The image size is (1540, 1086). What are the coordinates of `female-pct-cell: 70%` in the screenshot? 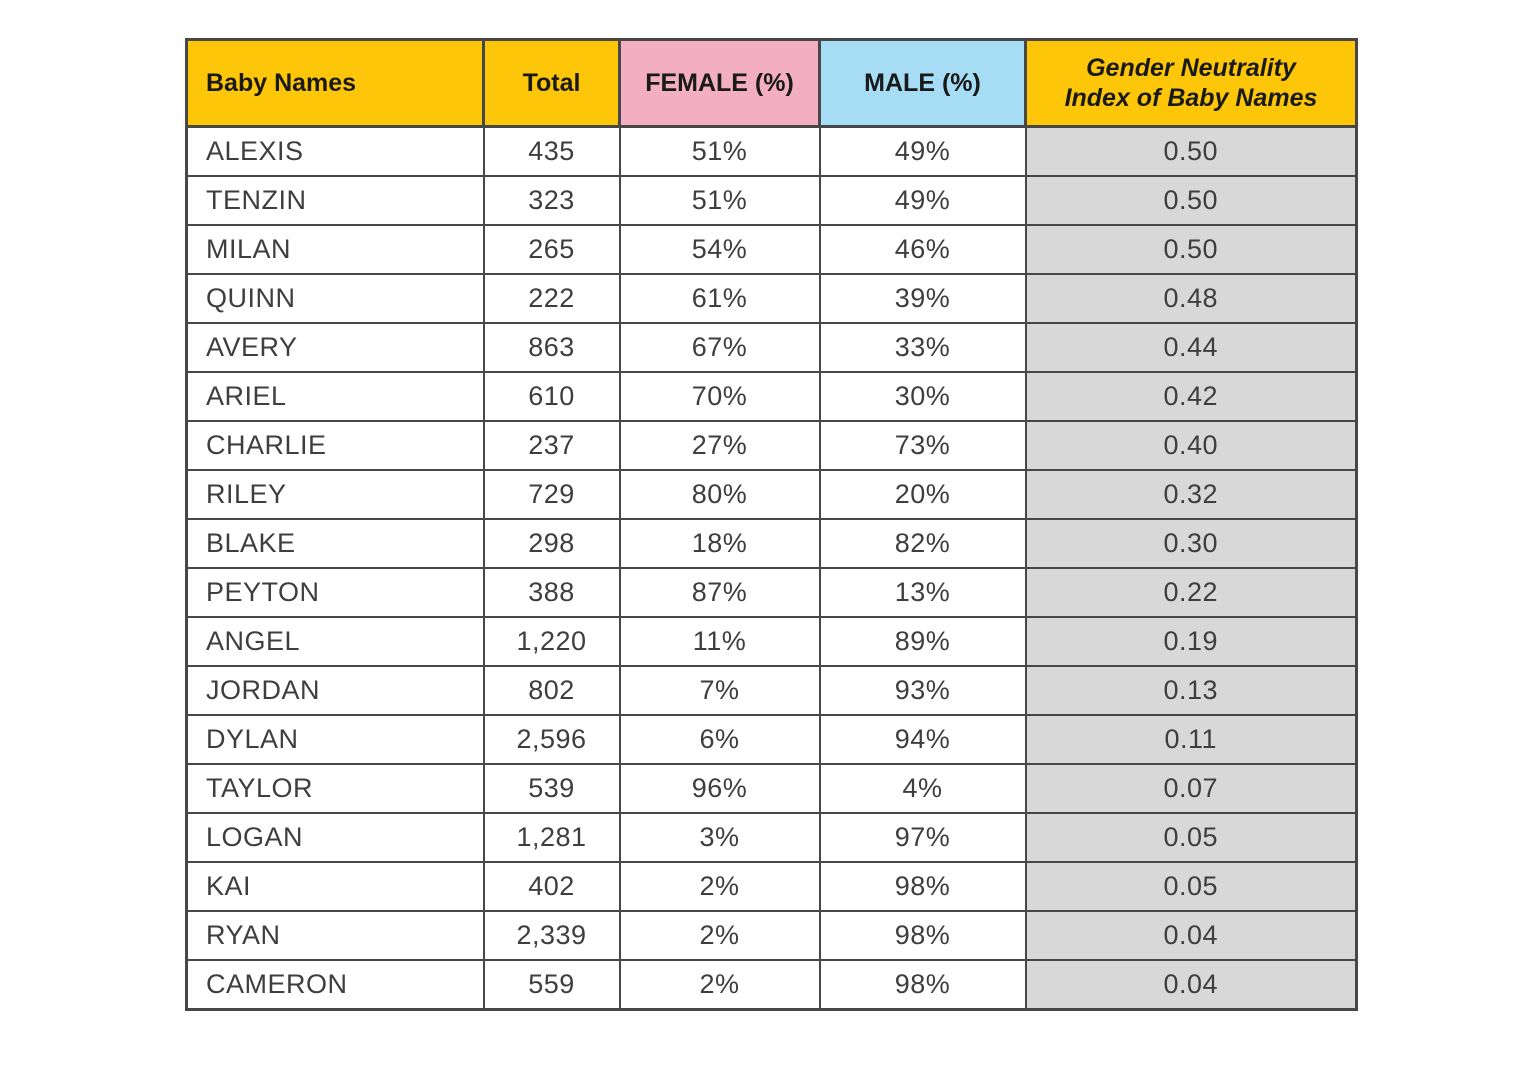 It's located at (719, 396).